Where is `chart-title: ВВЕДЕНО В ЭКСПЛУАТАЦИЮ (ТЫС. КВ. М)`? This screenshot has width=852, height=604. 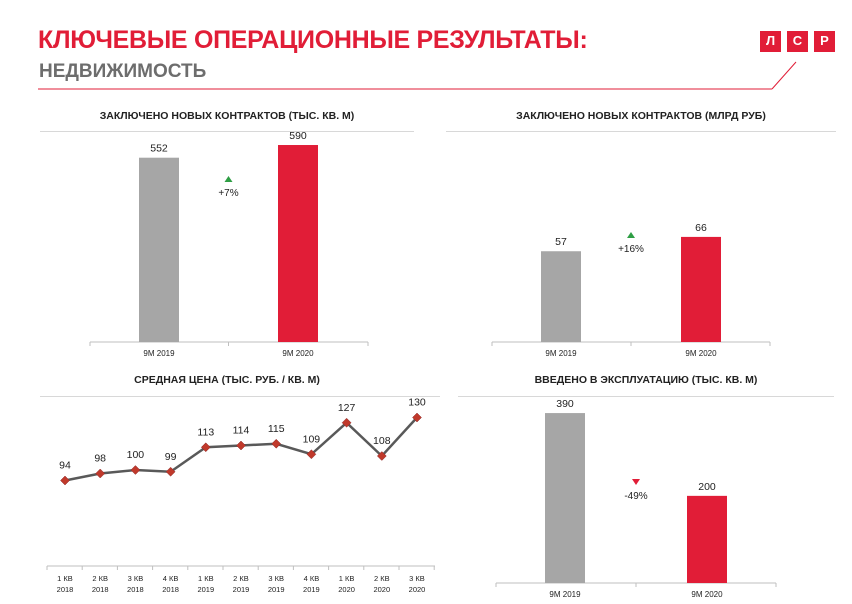
chart-title: ВВЕДЕНО В ЭКСПЛУАТАЦИЮ (ТЫС. КВ. М) is located at coordinates (646, 380).